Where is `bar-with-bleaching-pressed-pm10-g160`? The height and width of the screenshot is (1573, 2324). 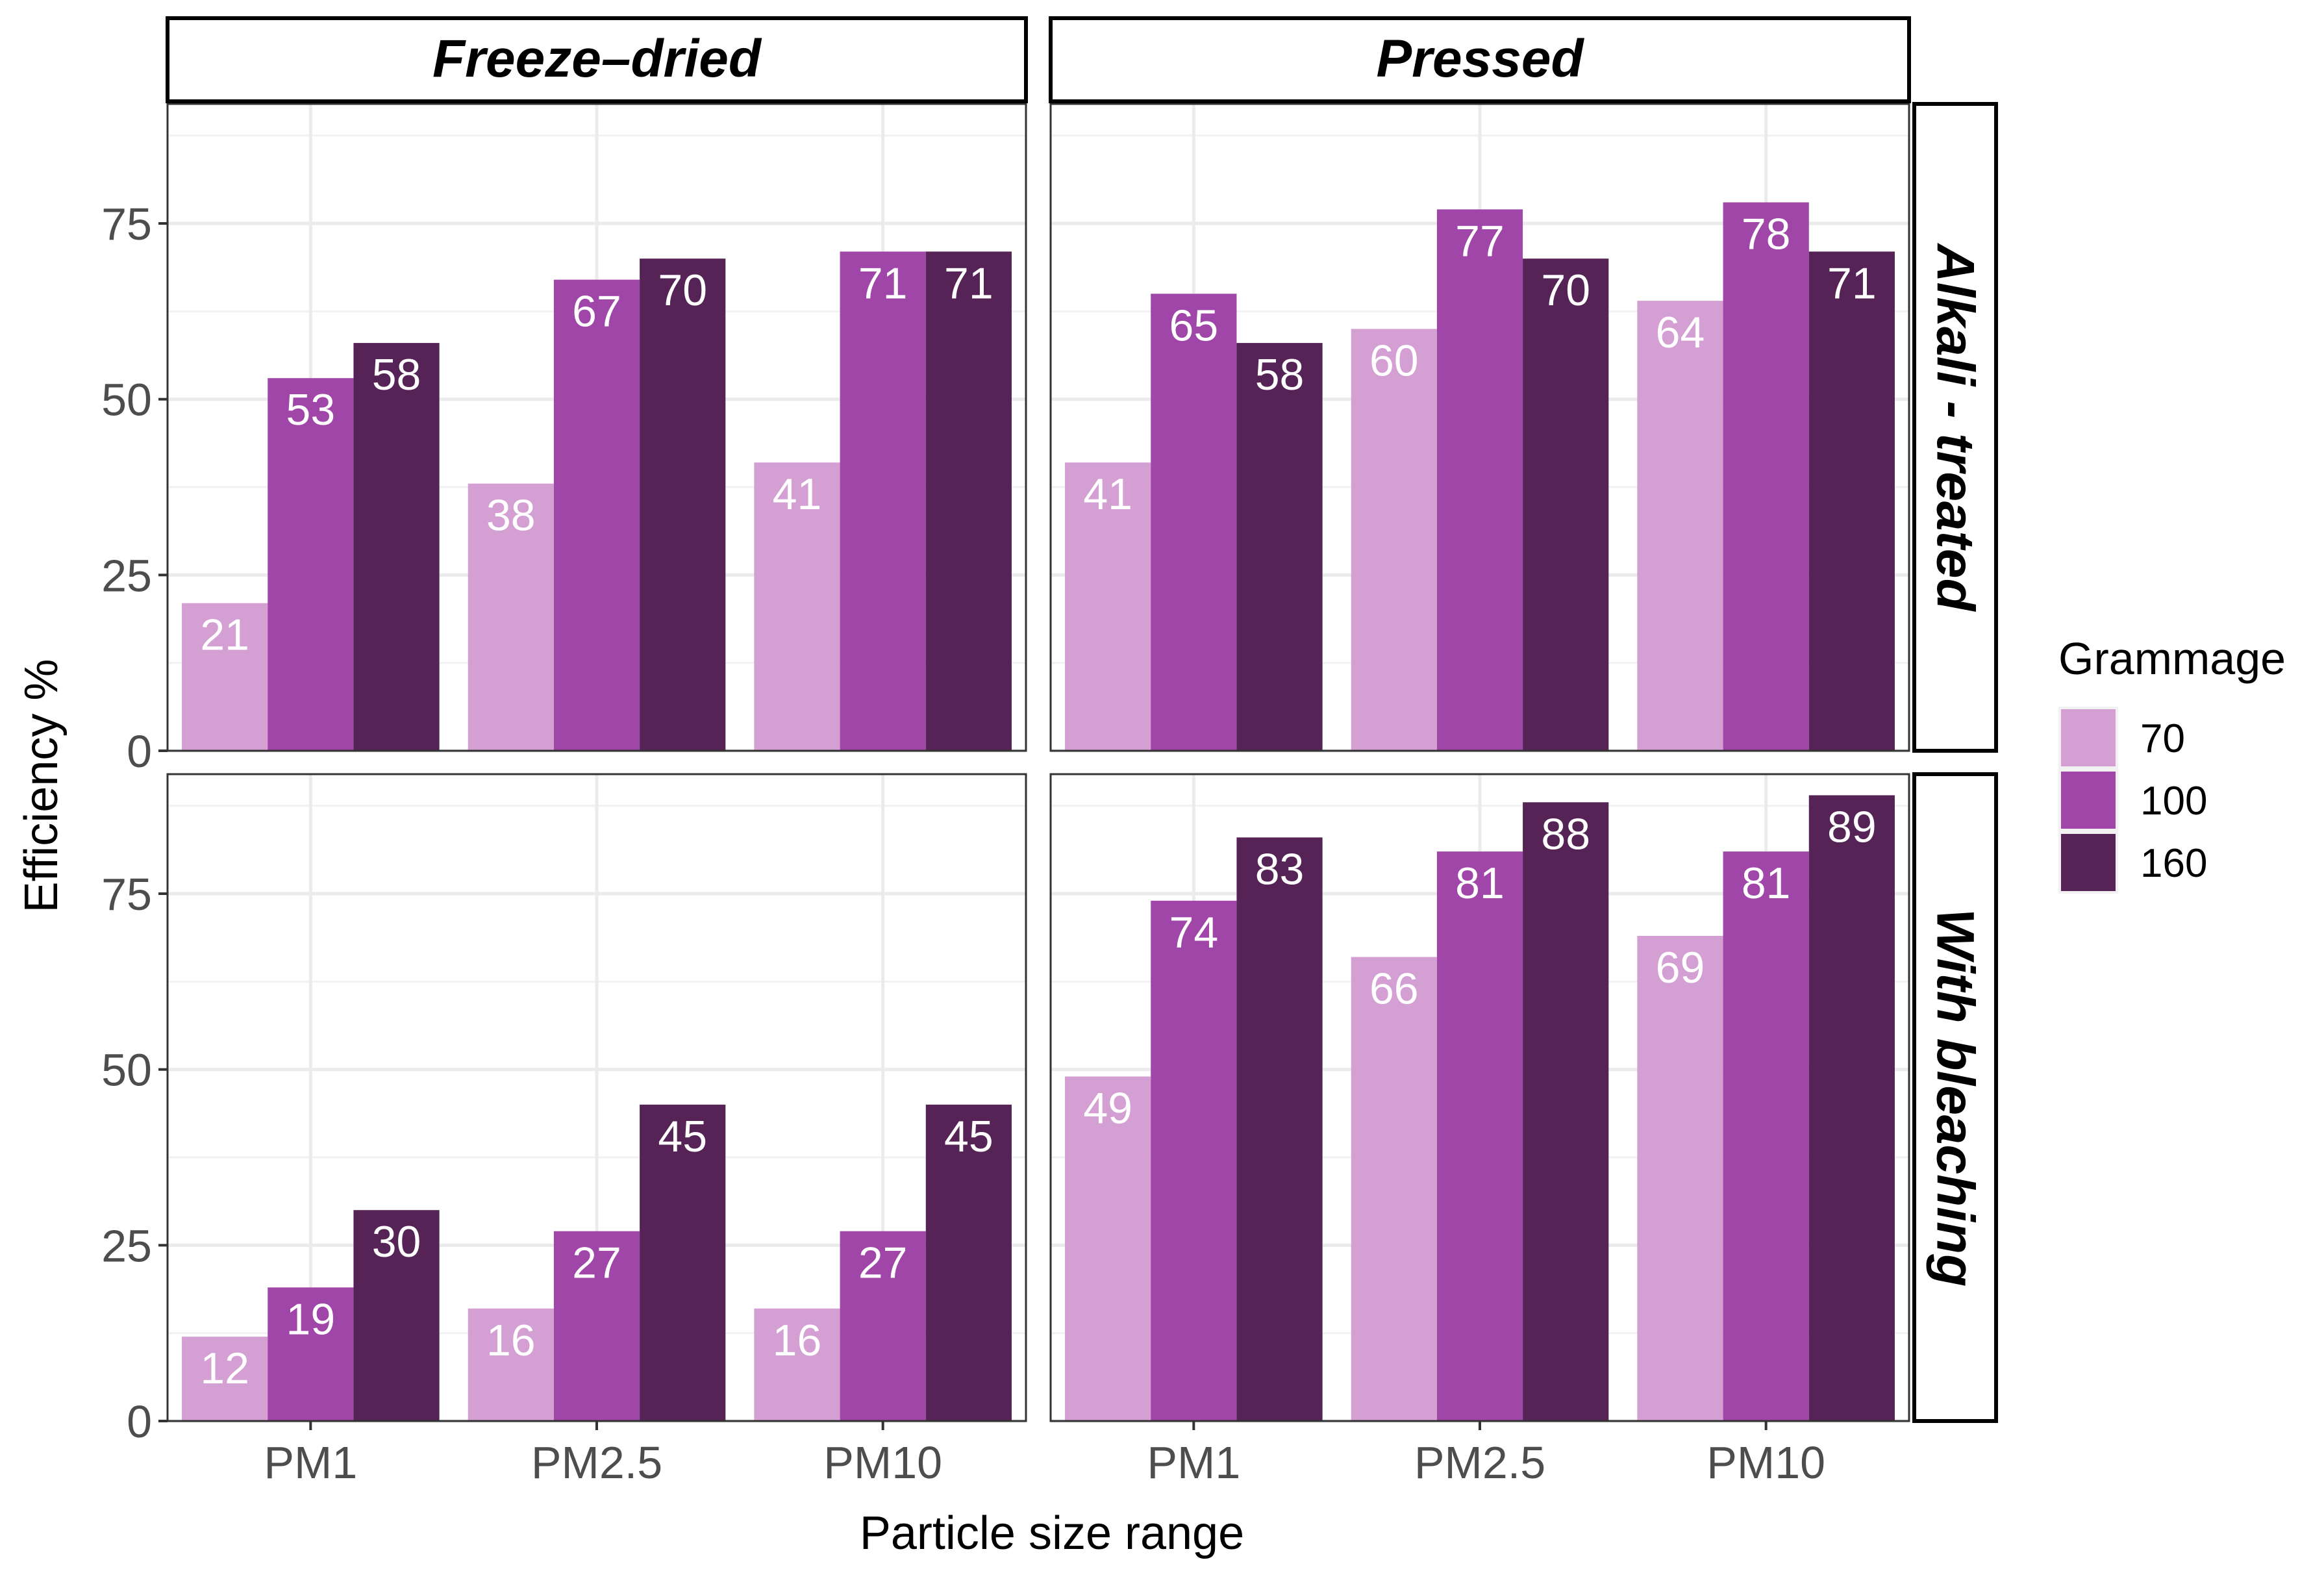 bar-with-bleaching-pressed-pm10-g160 is located at coordinates (1852, 1108).